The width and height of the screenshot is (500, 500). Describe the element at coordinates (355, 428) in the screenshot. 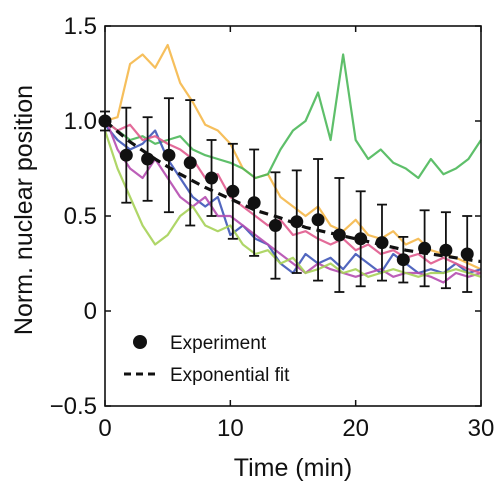

I see `x-tick-label-3: 20` at that location.